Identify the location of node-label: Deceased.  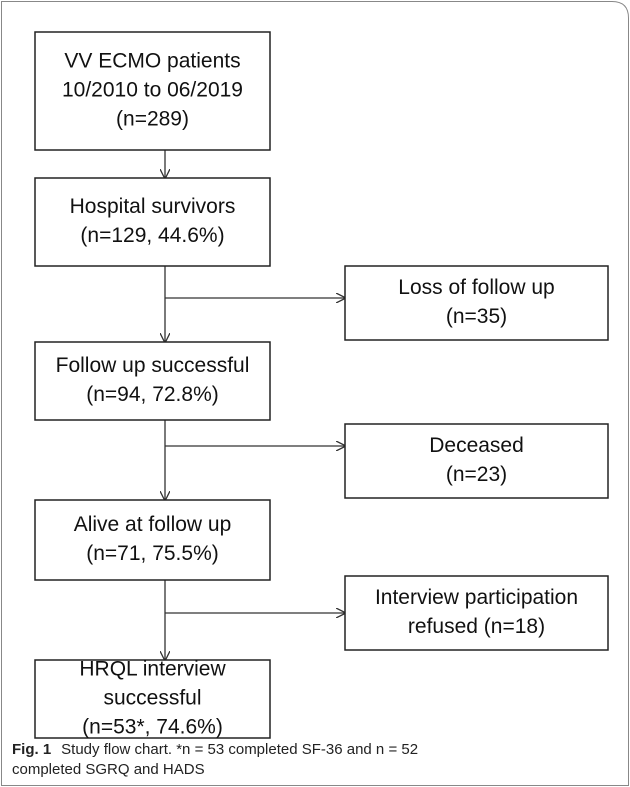
(476, 445).